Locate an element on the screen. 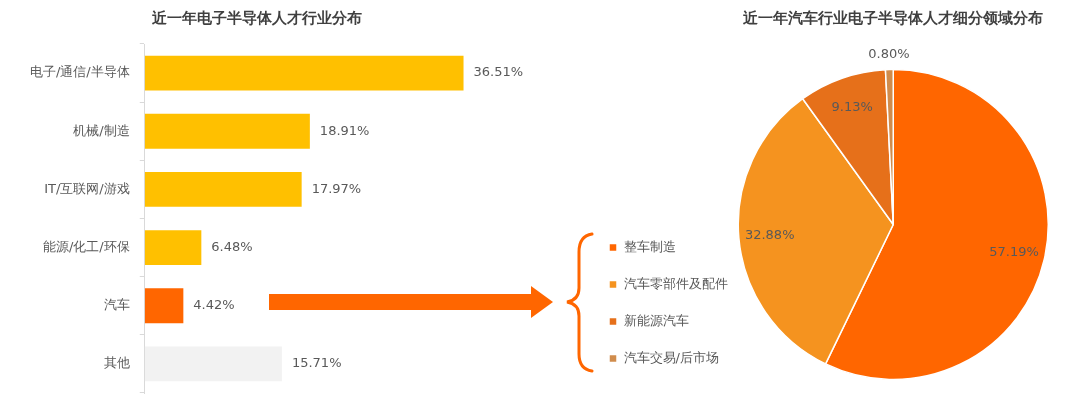  y-tick-label: 电子/通信/半导体 is located at coordinates (79, 72).